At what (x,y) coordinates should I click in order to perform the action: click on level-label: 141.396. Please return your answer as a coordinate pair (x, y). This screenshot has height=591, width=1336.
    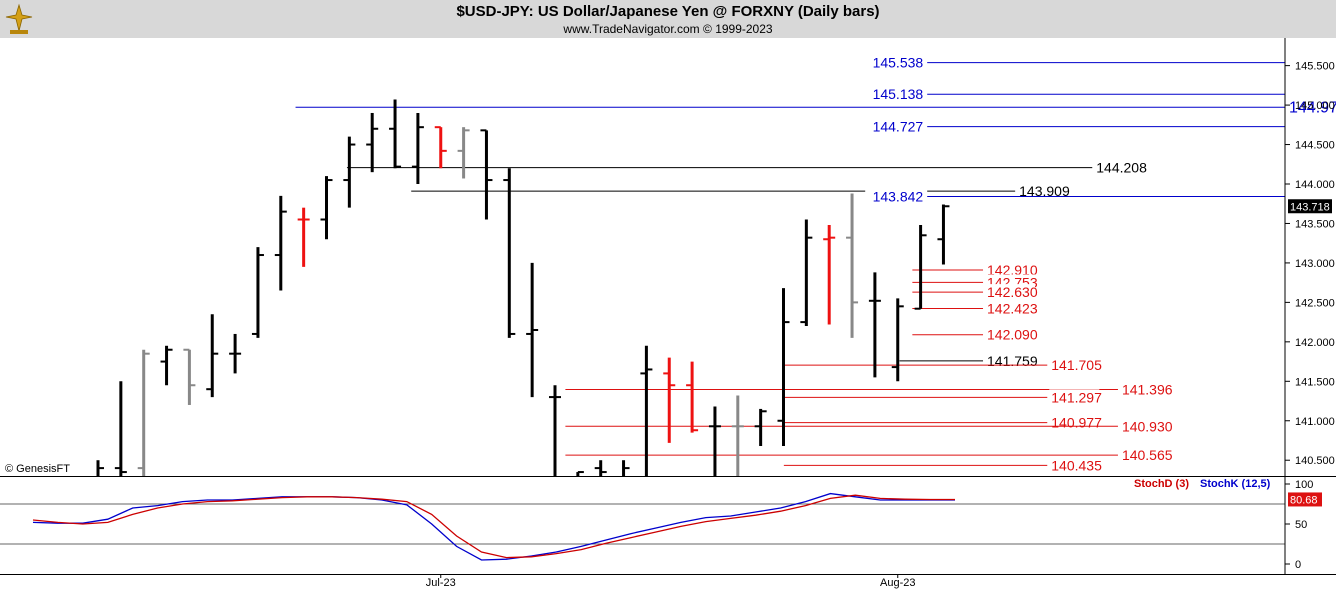
    Looking at the image, I should click on (1147, 390).